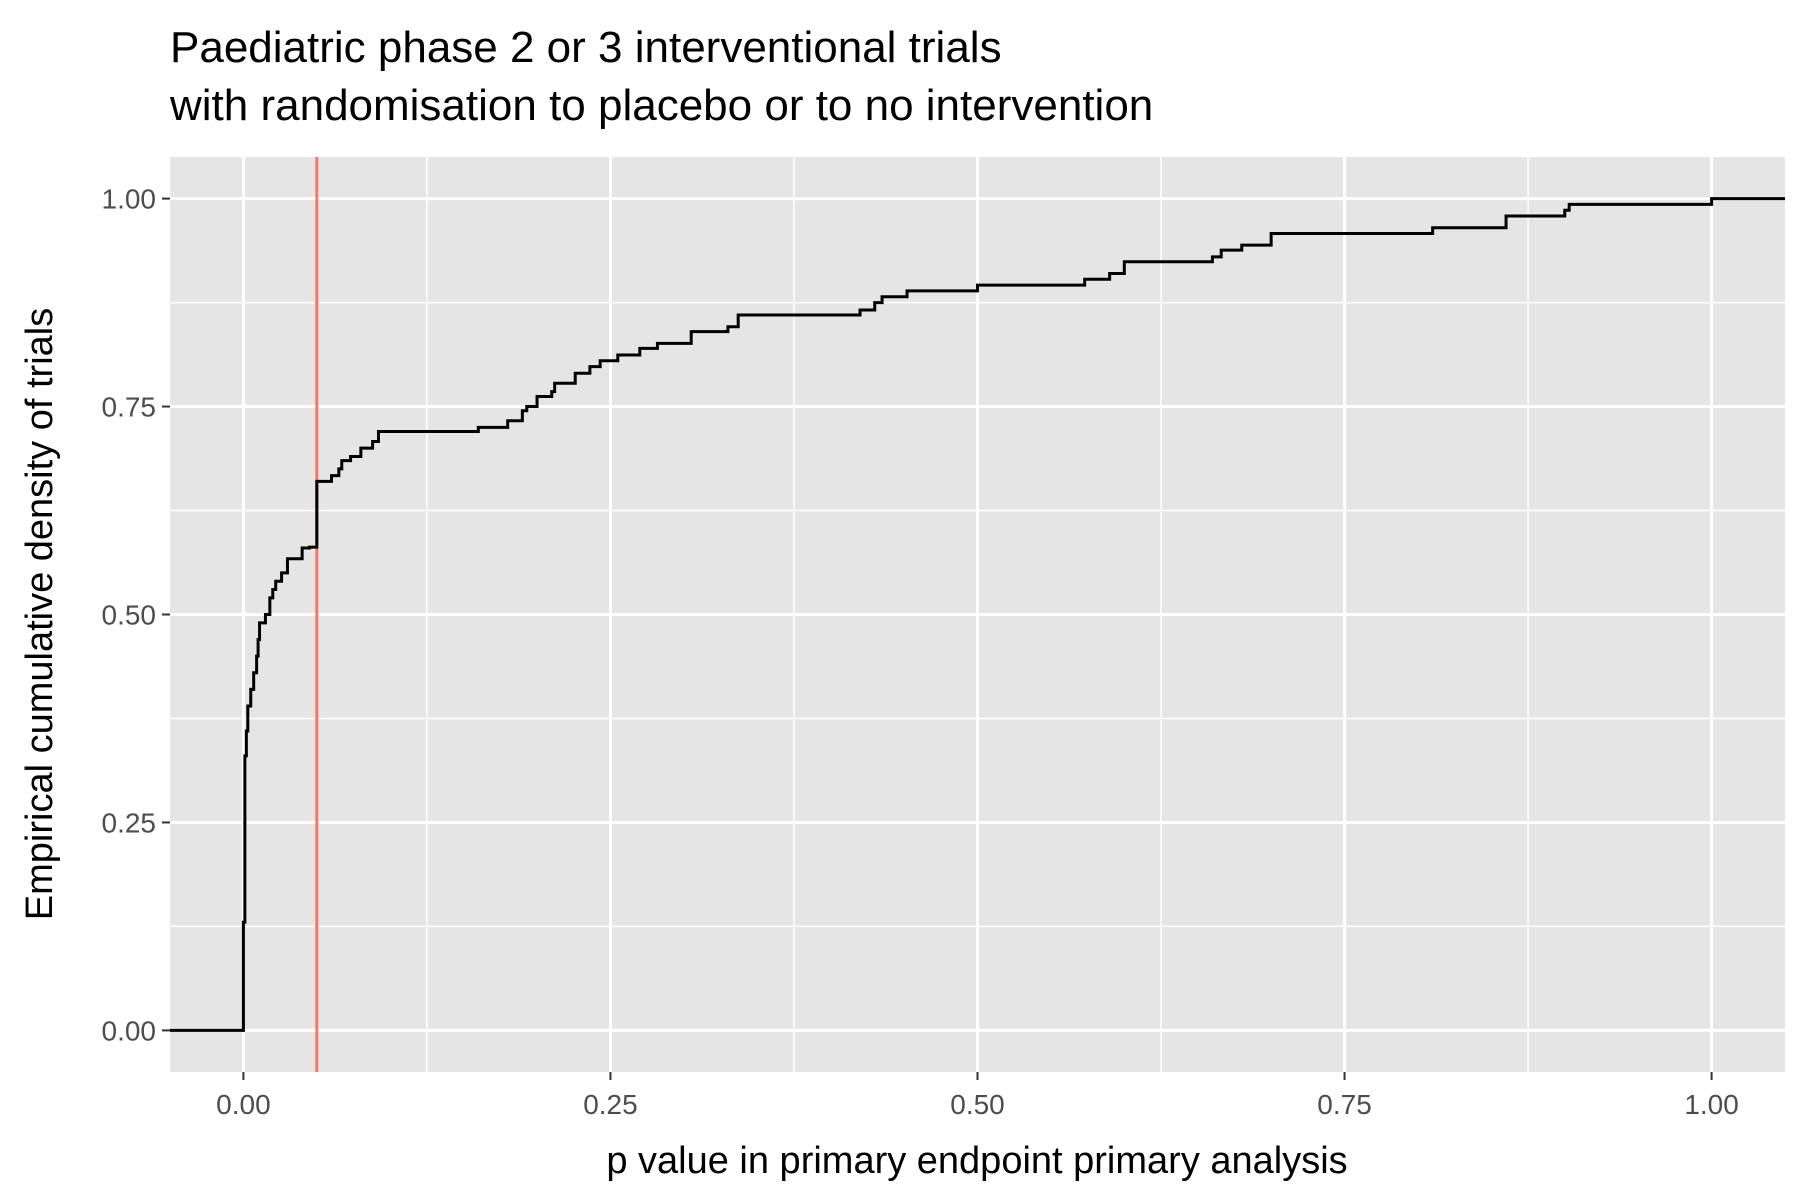 This screenshot has height=1200, width=1800. I want to click on y-tick-label: 0.00, so click(129, 1030).